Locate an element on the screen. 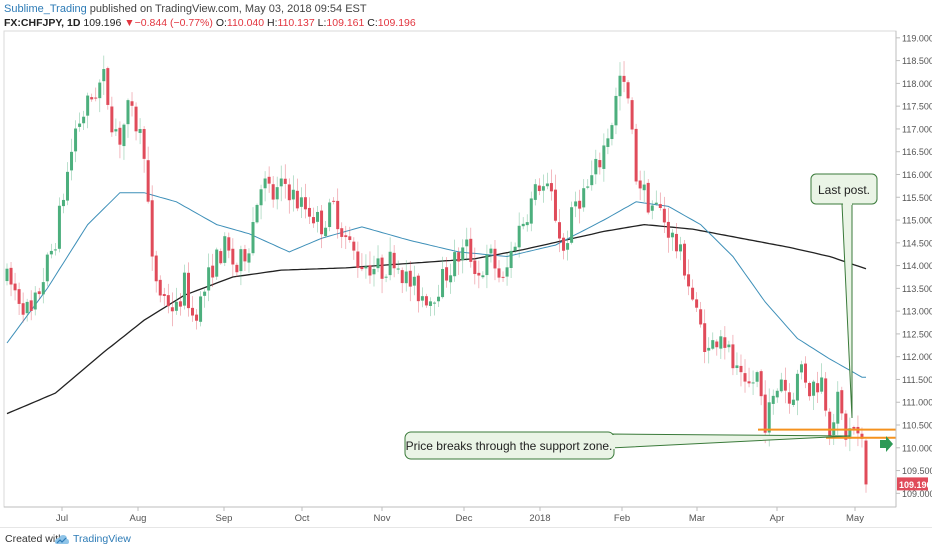  price-tick-label: 112.500 is located at coordinates (917, 334).